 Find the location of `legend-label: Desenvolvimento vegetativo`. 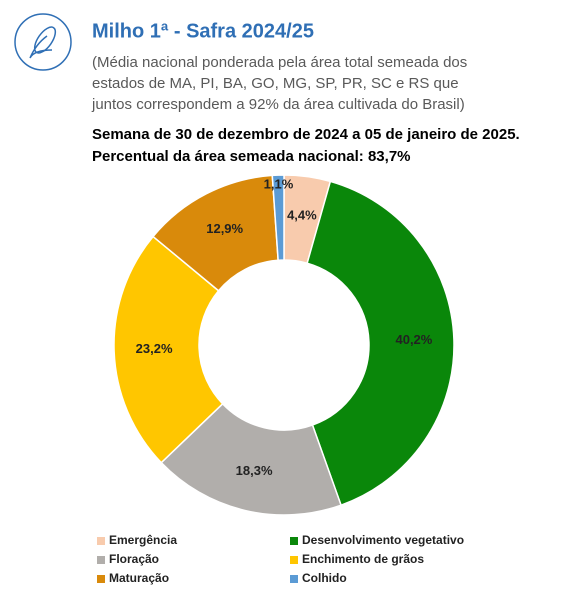

legend-label: Desenvolvimento vegetativo is located at coordinates (383, 540).